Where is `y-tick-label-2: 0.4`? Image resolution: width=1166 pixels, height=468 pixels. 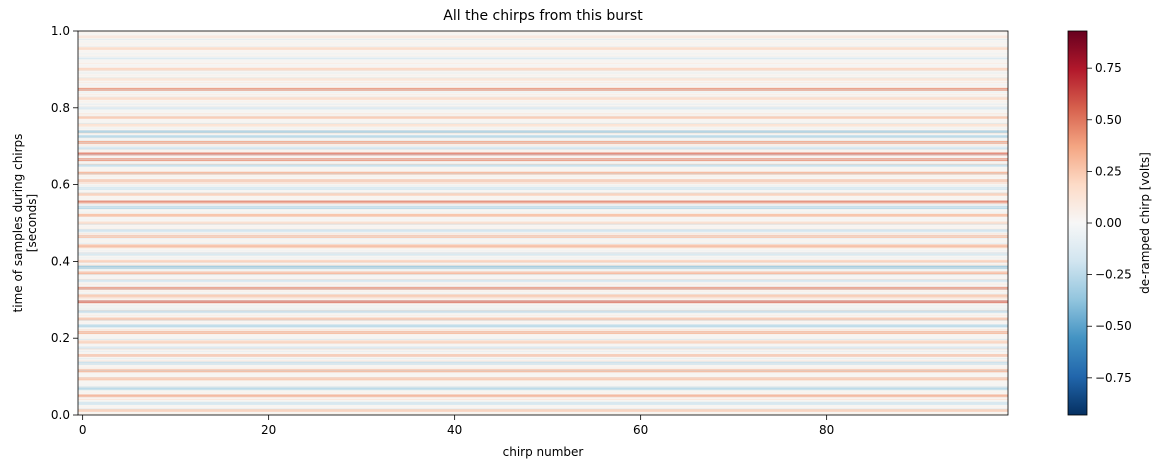 y-tick-label-2: 0.4 is located at coordinates (60, 261).